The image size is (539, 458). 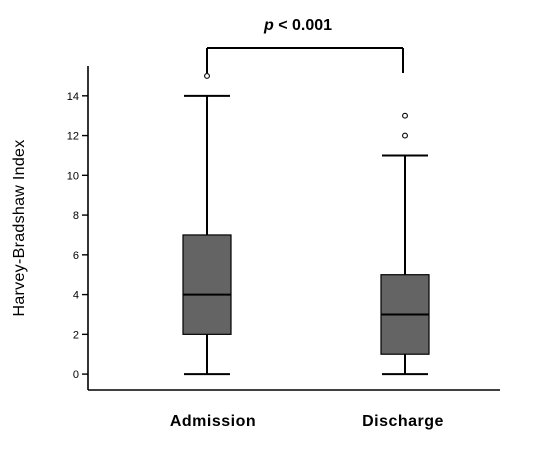 I want to click on y-tick-label: 6, so click(x=76, y=256).